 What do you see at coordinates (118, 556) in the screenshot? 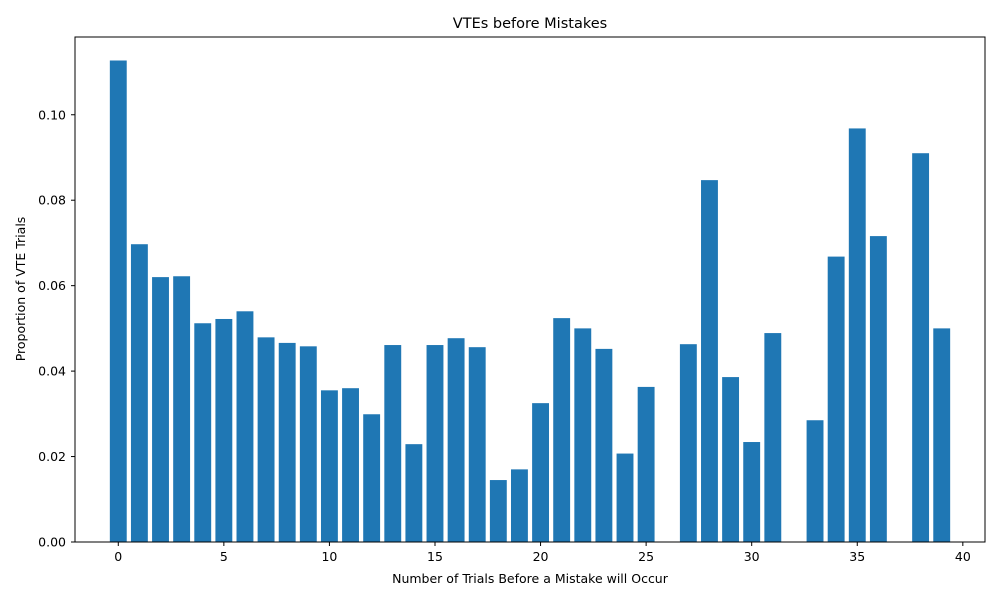
I see `x-tick-label: 0` at bounding box center [118, 556].